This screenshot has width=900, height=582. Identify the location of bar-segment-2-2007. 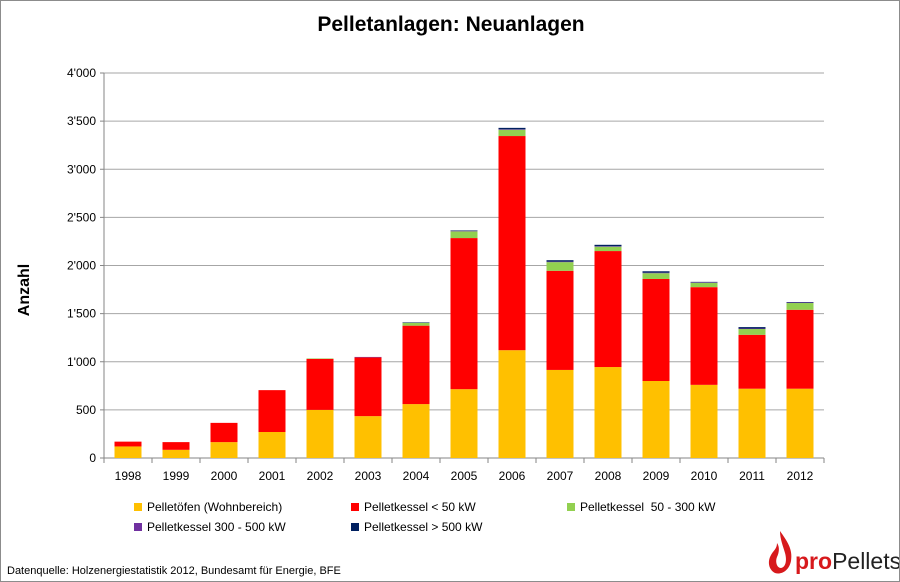
(560, 266).